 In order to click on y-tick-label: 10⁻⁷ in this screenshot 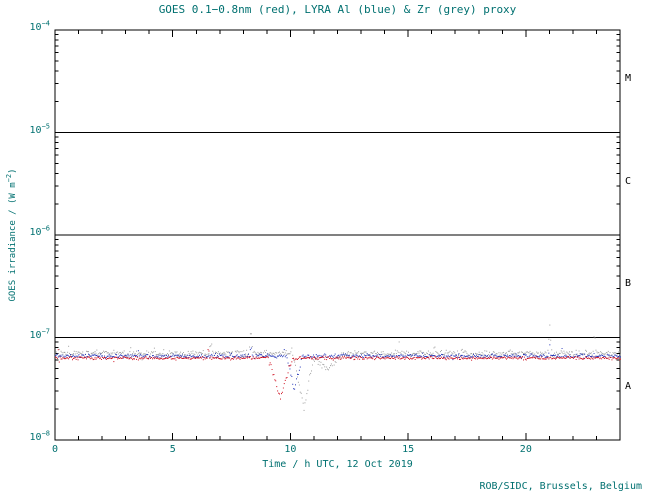, I will do `click(39, 334)`.